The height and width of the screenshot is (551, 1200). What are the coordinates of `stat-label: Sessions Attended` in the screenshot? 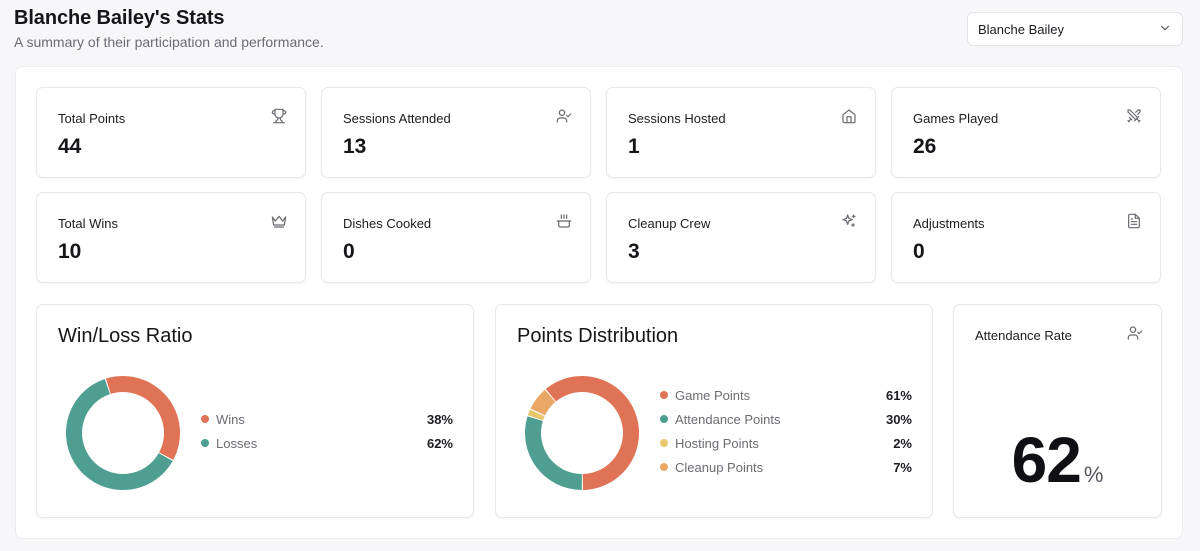 It's located at (397, 118).